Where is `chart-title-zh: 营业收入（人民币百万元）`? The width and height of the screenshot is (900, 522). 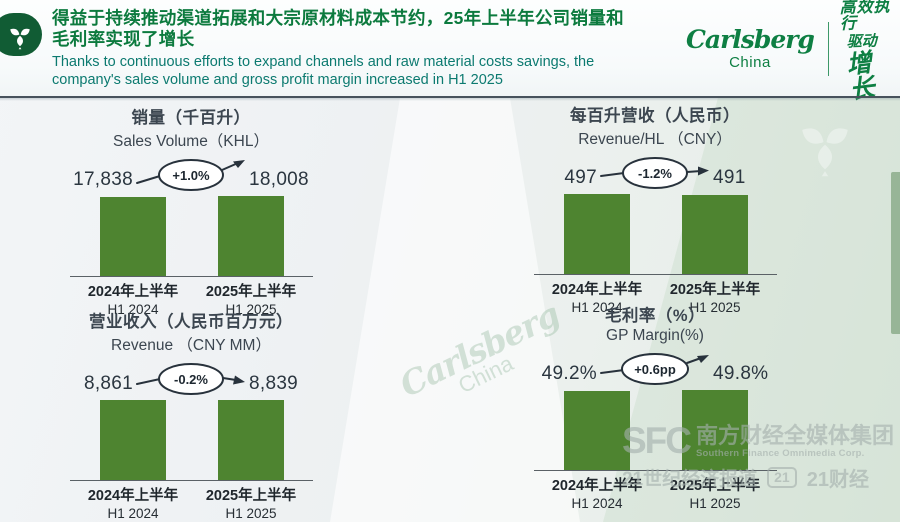
chart-title-zh: 营业收入（人民币百万元） is located at coordinates (191, 322).